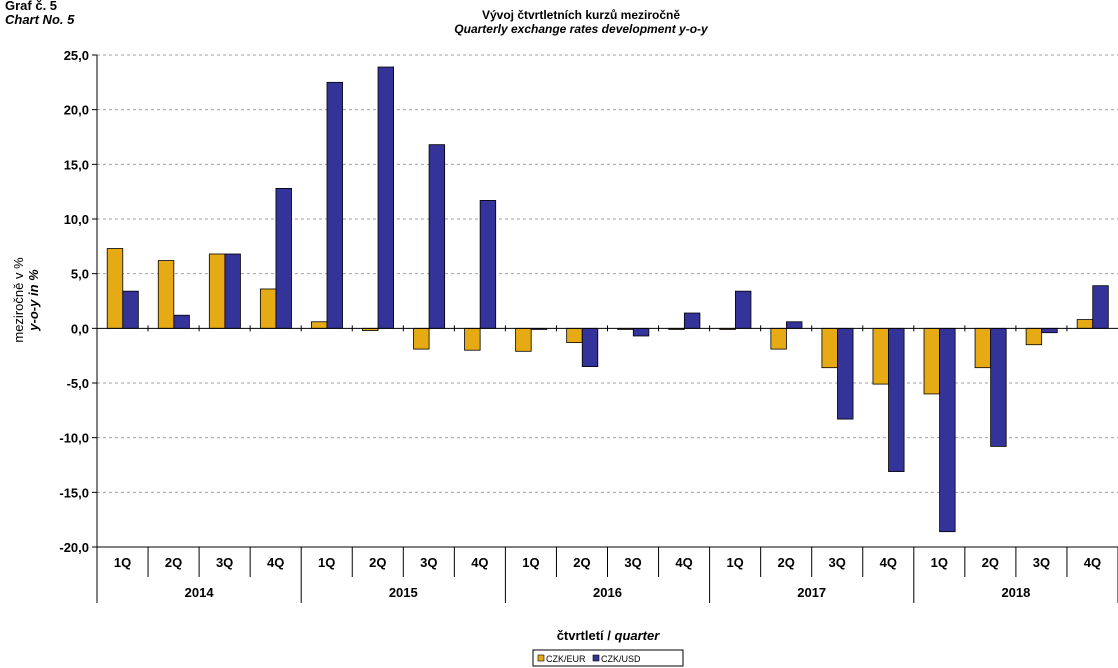 This screenshot has width=1118, height=668. I want to click on y-tick-label: -10,0, so click(74, 438).